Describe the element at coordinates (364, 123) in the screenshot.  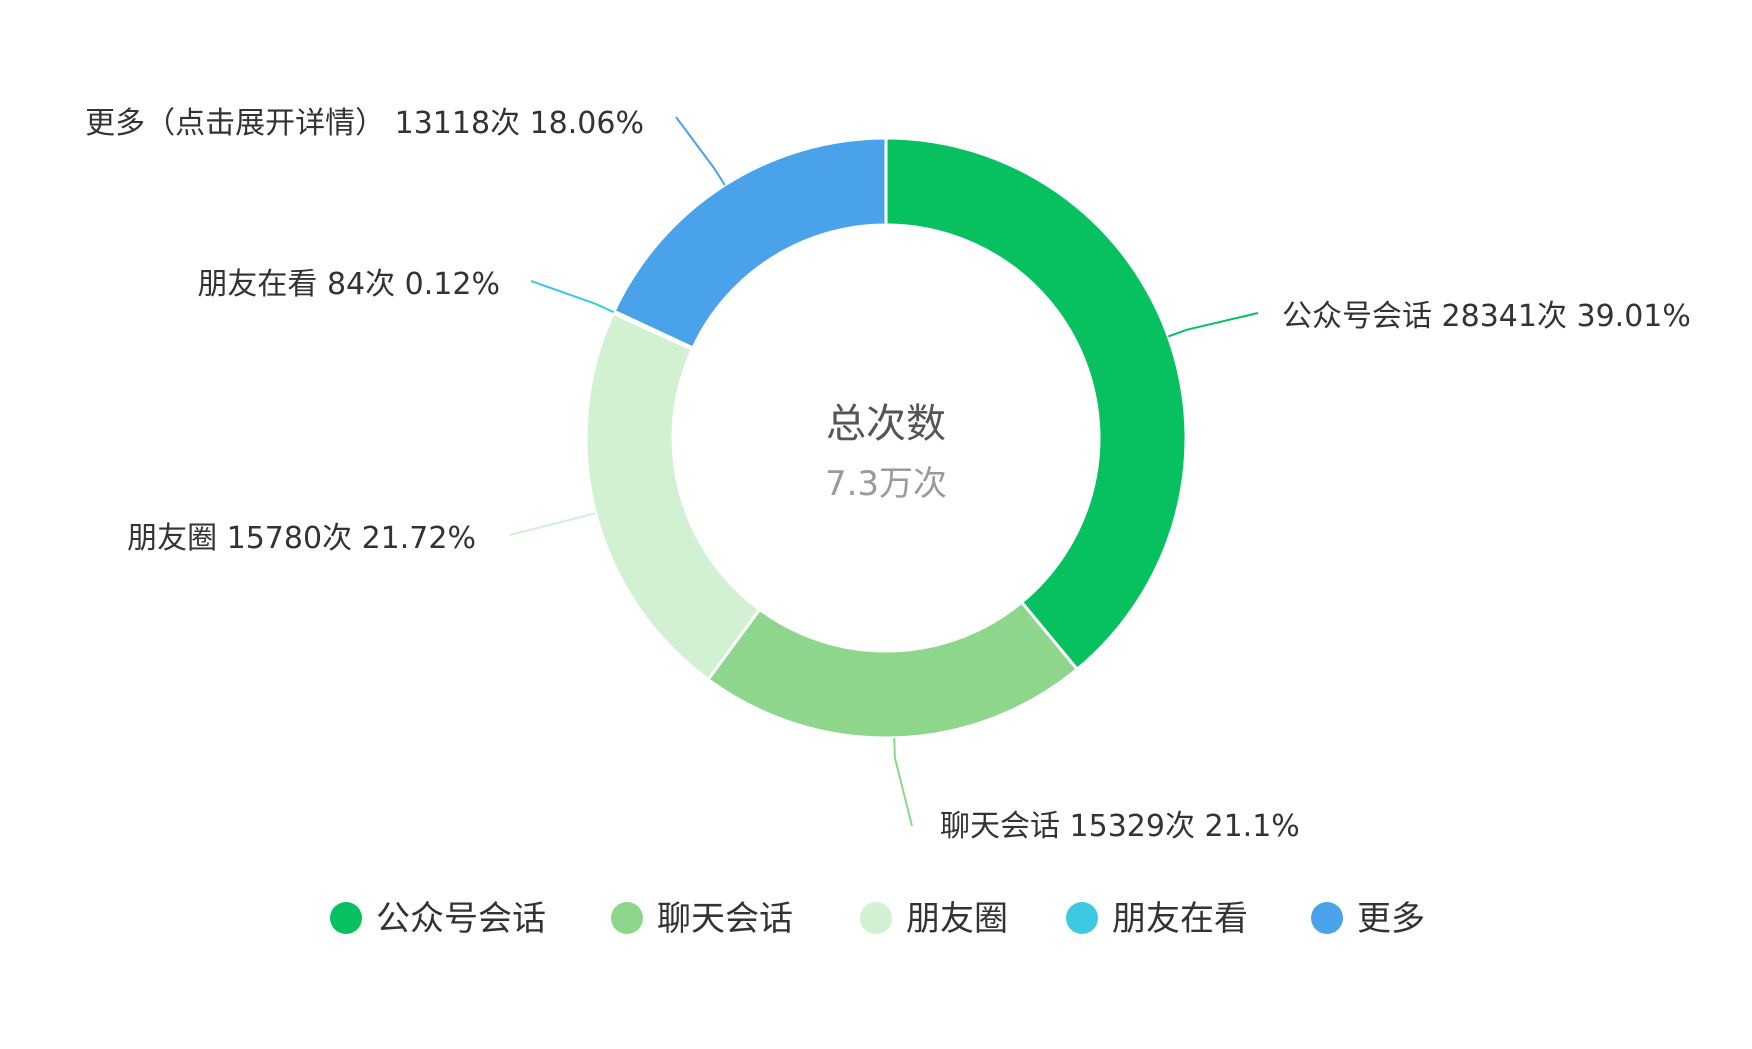
I see `slice-label-5: 更多（点击展开详情） 13118次 18.06%` at that location.